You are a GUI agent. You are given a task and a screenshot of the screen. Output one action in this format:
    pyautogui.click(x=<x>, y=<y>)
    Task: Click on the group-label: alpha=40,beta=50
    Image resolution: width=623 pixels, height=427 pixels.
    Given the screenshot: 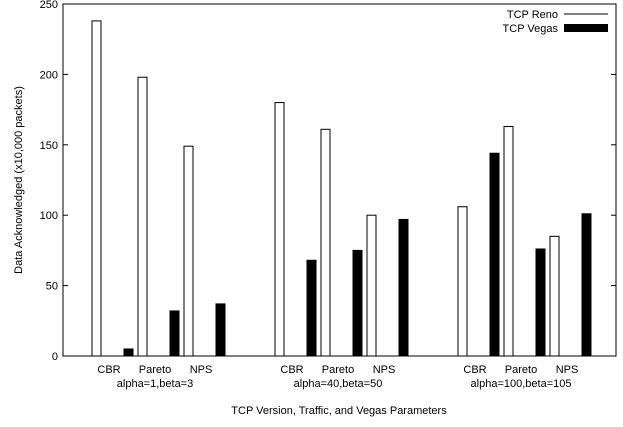 What is the action you would take?
    pyautogui.click(x=338, y=384)
    